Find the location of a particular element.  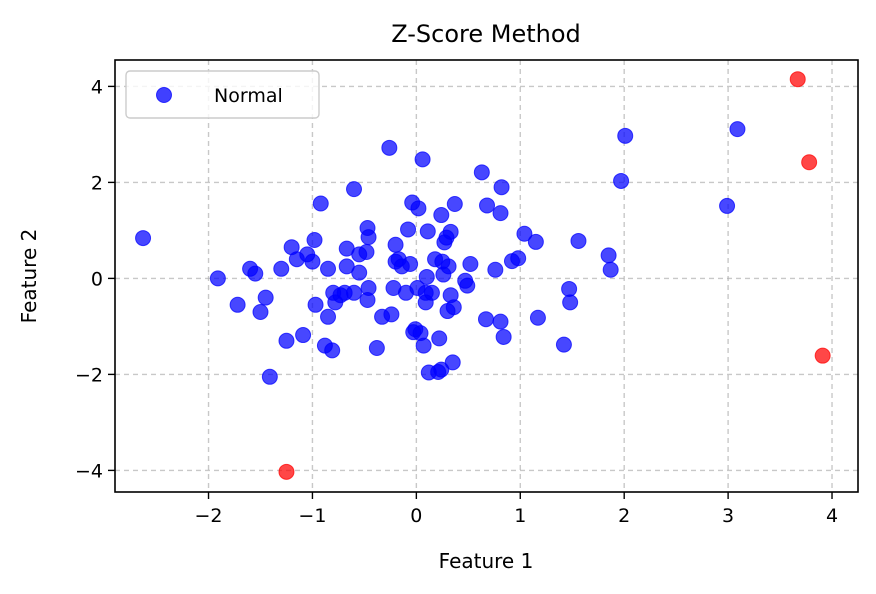

y-tick-label: 2 is located at coordinates (97, 183).